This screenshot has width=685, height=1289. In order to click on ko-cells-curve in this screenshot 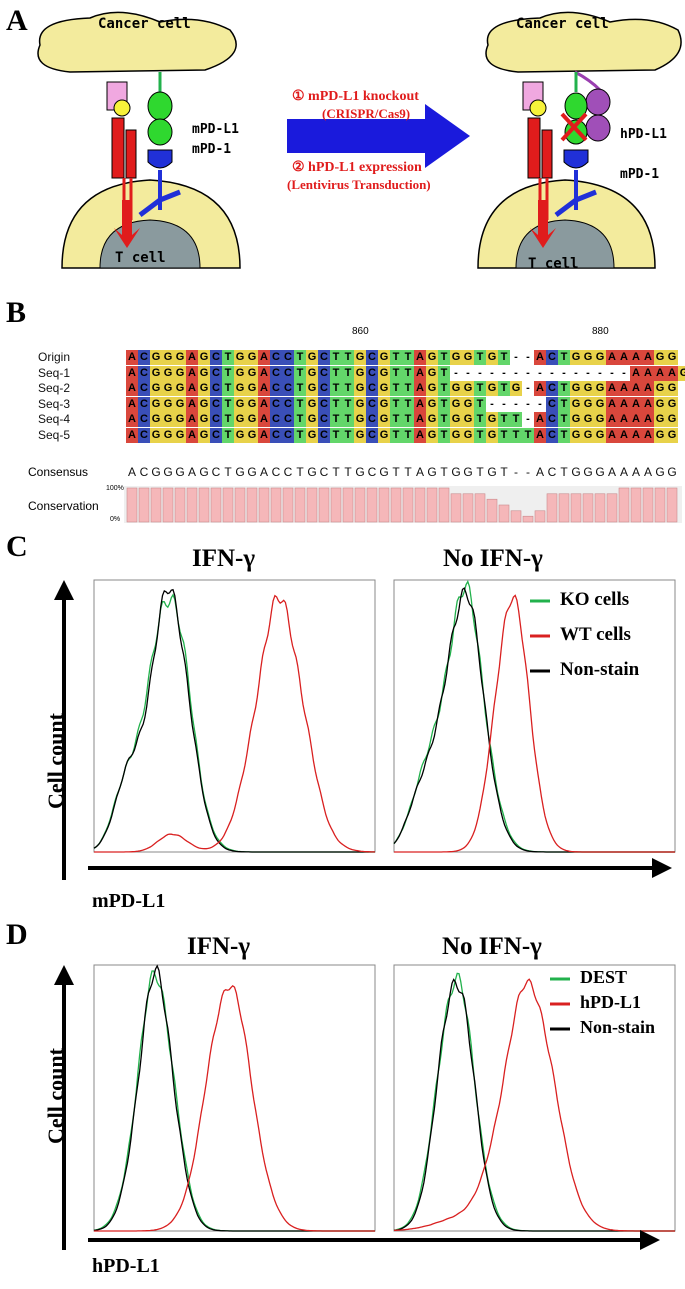, I will do `click(534, 716)`.